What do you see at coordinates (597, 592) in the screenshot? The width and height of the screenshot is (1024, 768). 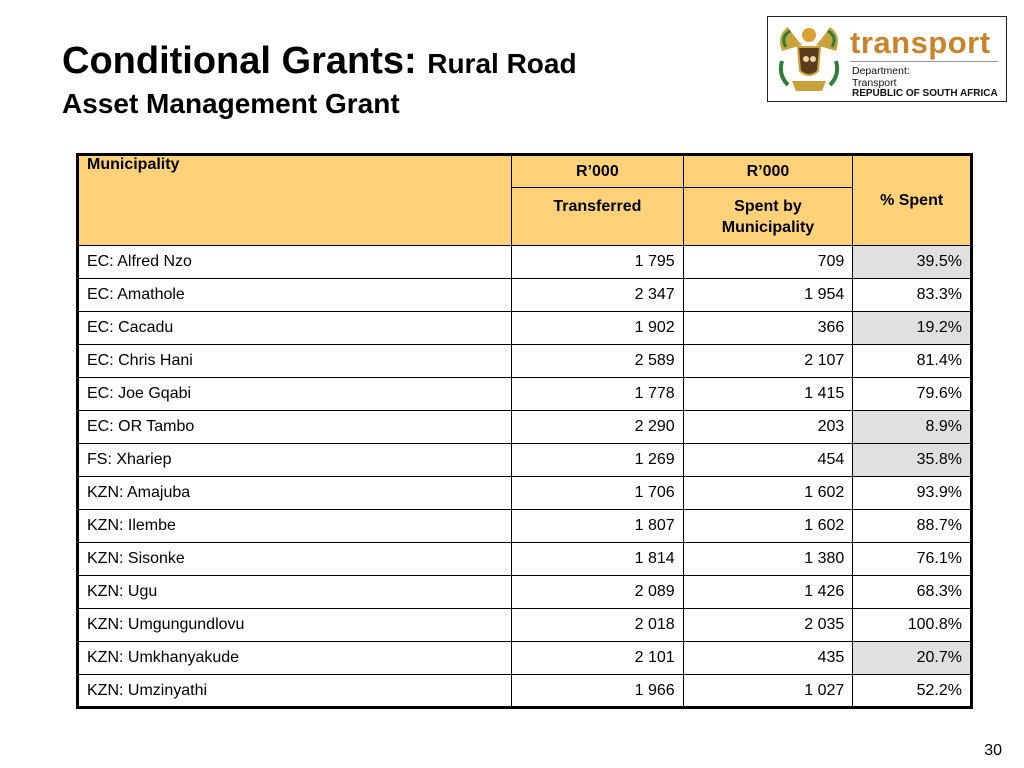 I see `cell-transferred: 2 089` at bounding box center [597, 592].